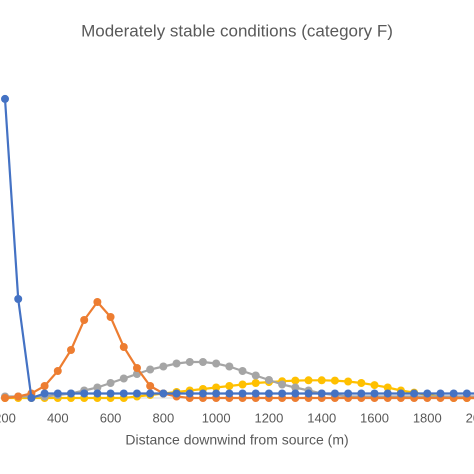  Describe the element at coordinates (321, 417) in the screenshot. I see `x-tick-label: 1400` at that location.